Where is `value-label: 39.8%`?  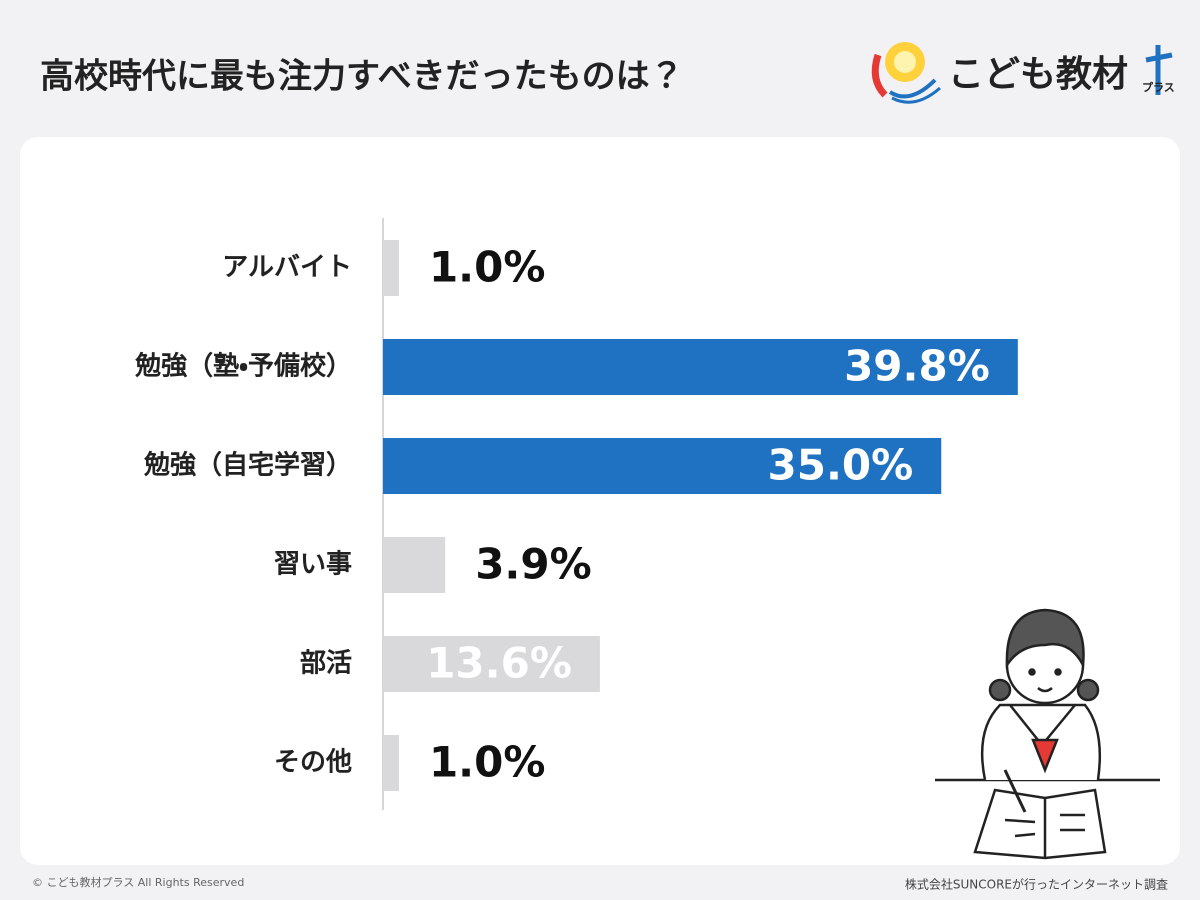
value-label: 39.8% is located at coordinates (917, 366).